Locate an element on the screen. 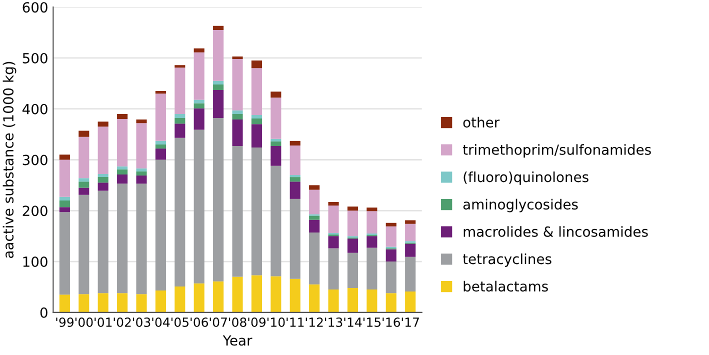  legend-label: other is located at coordinates (481, 122).